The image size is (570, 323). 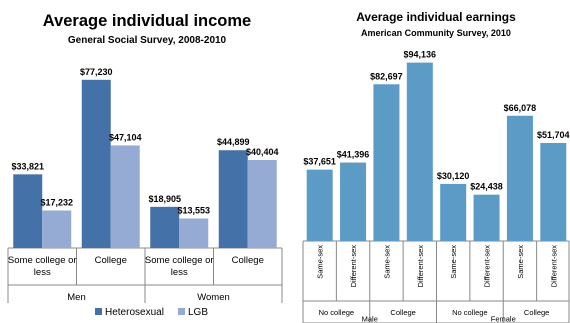 I want to click on right-bar-value-label: $51,704, so click(x=553, y=135).